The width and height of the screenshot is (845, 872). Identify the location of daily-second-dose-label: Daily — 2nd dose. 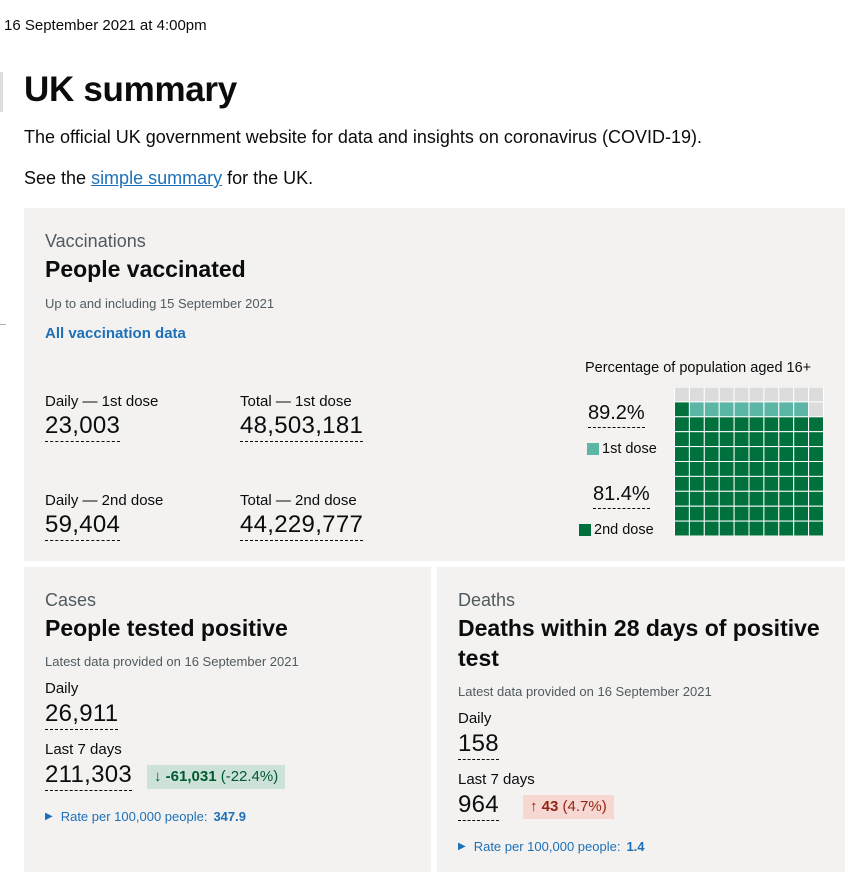
(104, 500).